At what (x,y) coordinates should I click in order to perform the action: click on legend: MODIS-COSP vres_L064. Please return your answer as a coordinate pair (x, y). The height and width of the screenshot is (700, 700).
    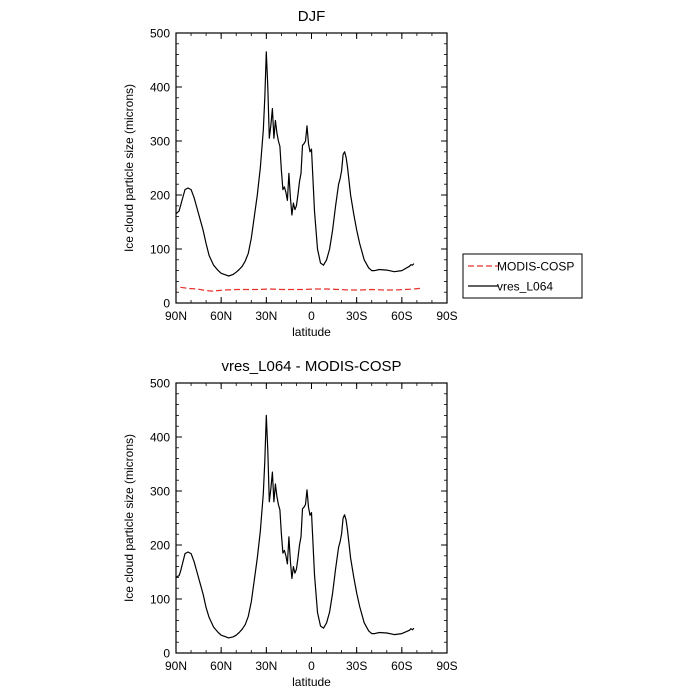
    Looking at the image, I should click on (522, 276).